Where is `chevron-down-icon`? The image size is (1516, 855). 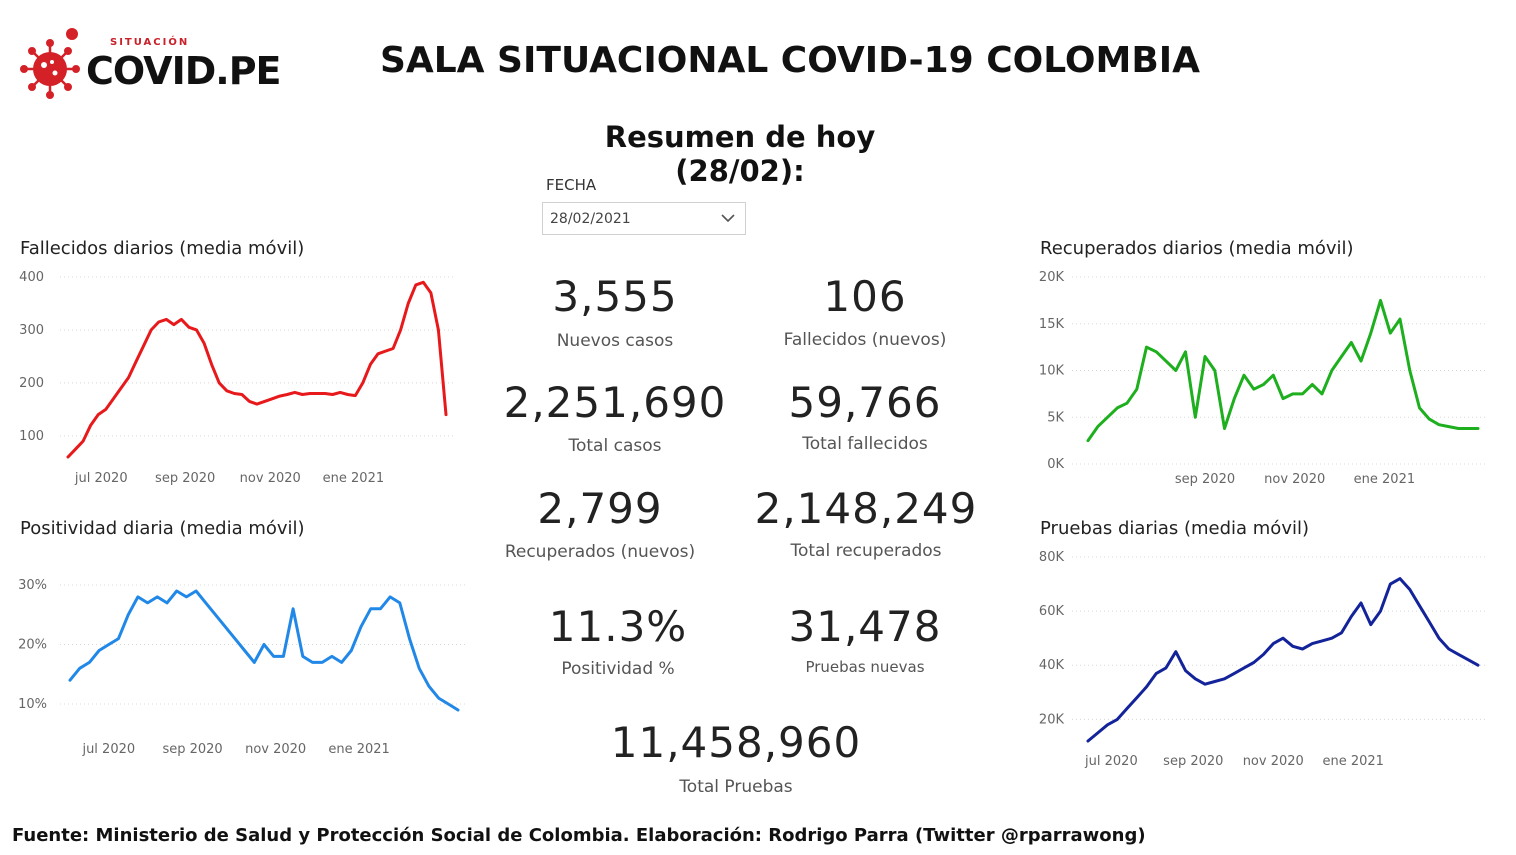
chevron-down-icon is located at coordinates (728, 218).